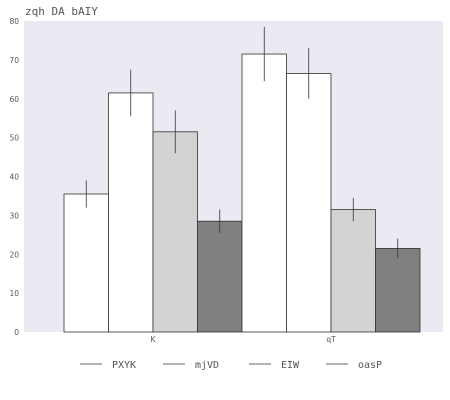 Image resolution: width=450 pixels, height=400 pixels. I want to click on x-tick-label: K, so click(154, 339).